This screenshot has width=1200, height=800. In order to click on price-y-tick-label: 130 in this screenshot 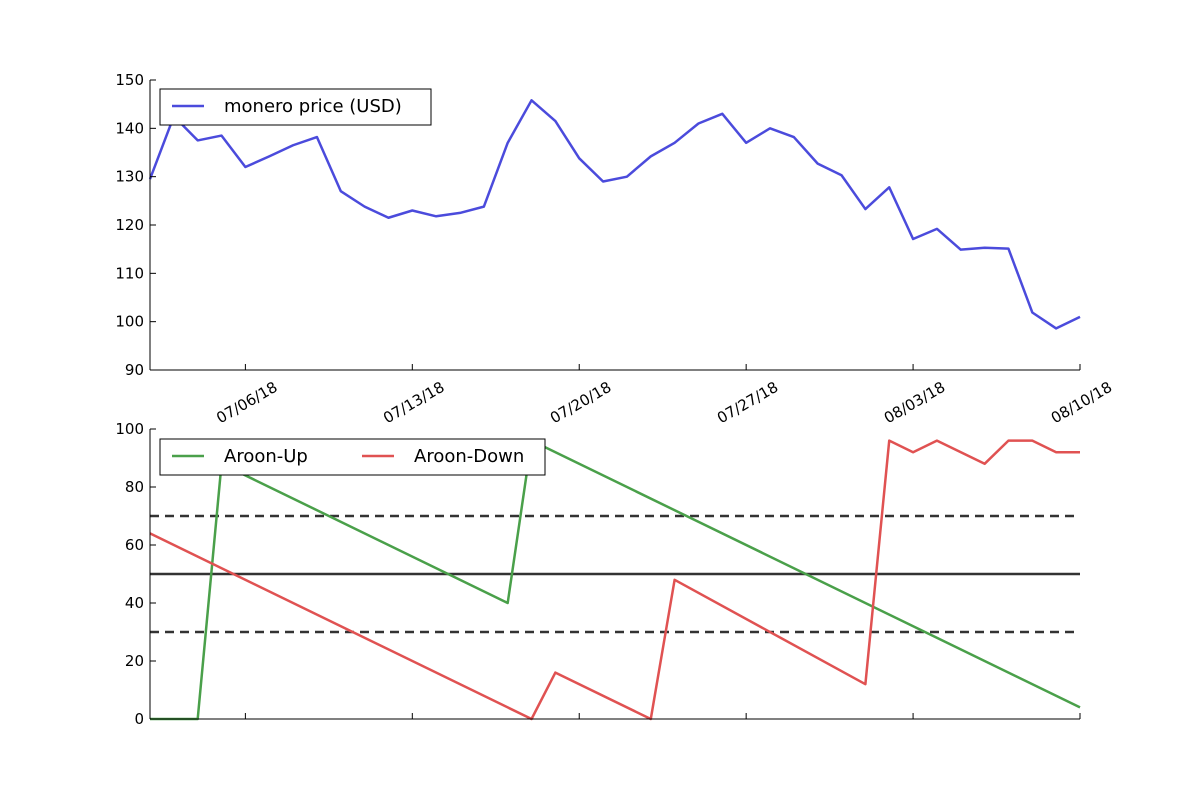, I will do `click(129, 177)`.